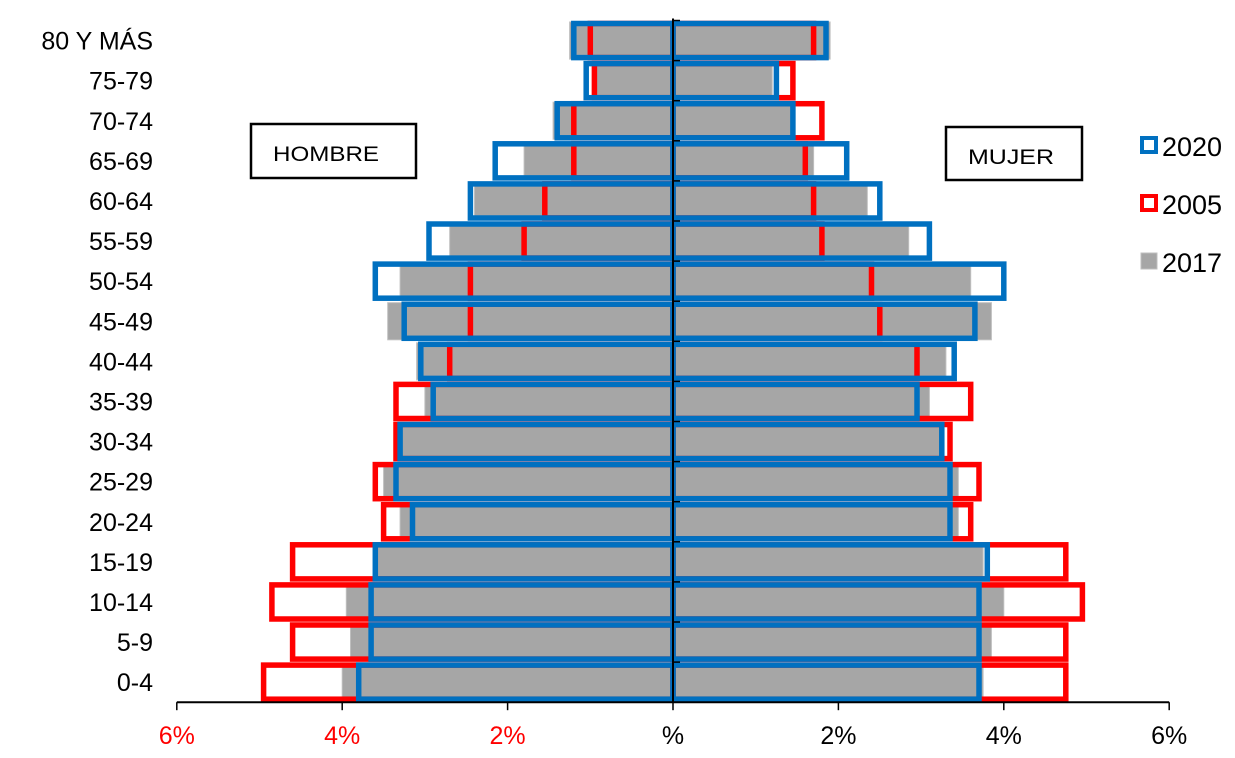 The height and width of the screenshot is (758, 1235). What do you see at coordinates (121, 82) in the screenshot?
I see `y-tick-label: 75-79` at bounding box center [121, 82].